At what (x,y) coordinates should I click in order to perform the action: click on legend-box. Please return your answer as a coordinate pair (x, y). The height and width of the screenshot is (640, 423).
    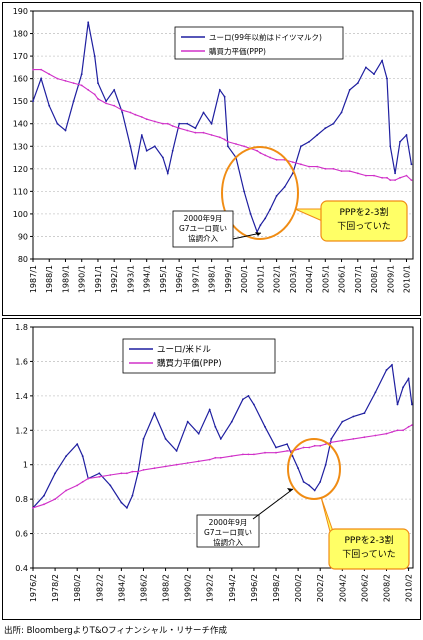
    Looking at the image, I should click on (259, 43).